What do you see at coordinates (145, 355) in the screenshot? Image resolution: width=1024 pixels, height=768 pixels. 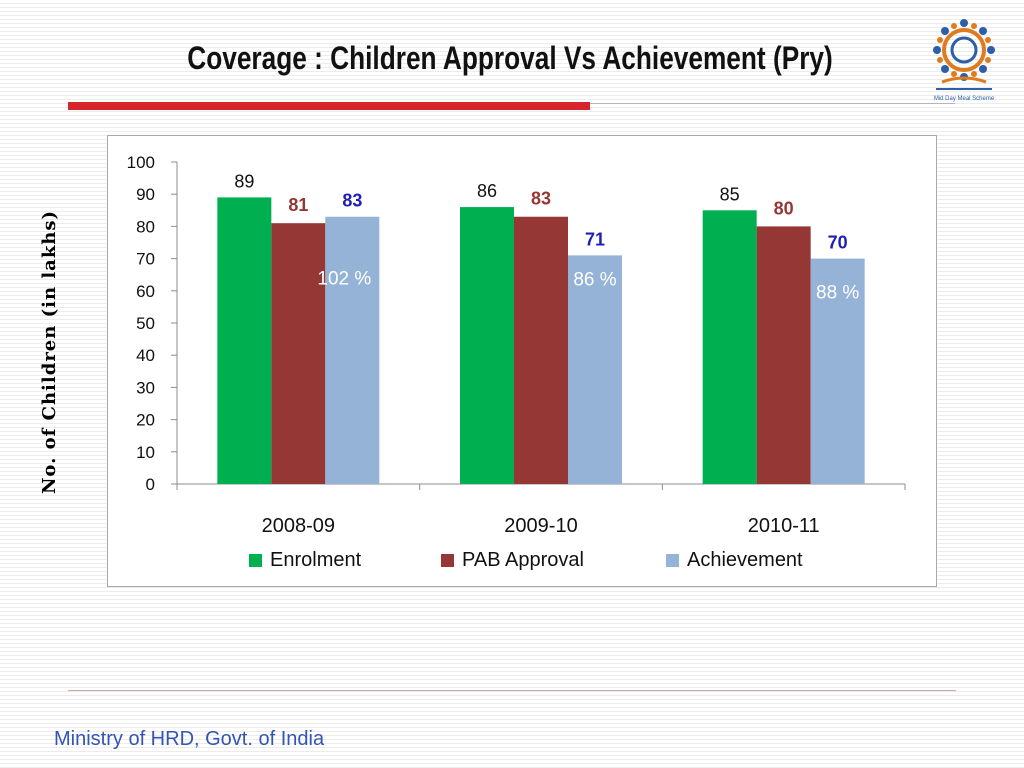 I see `y-tick-label: 40` at bounding box center [145, 355].